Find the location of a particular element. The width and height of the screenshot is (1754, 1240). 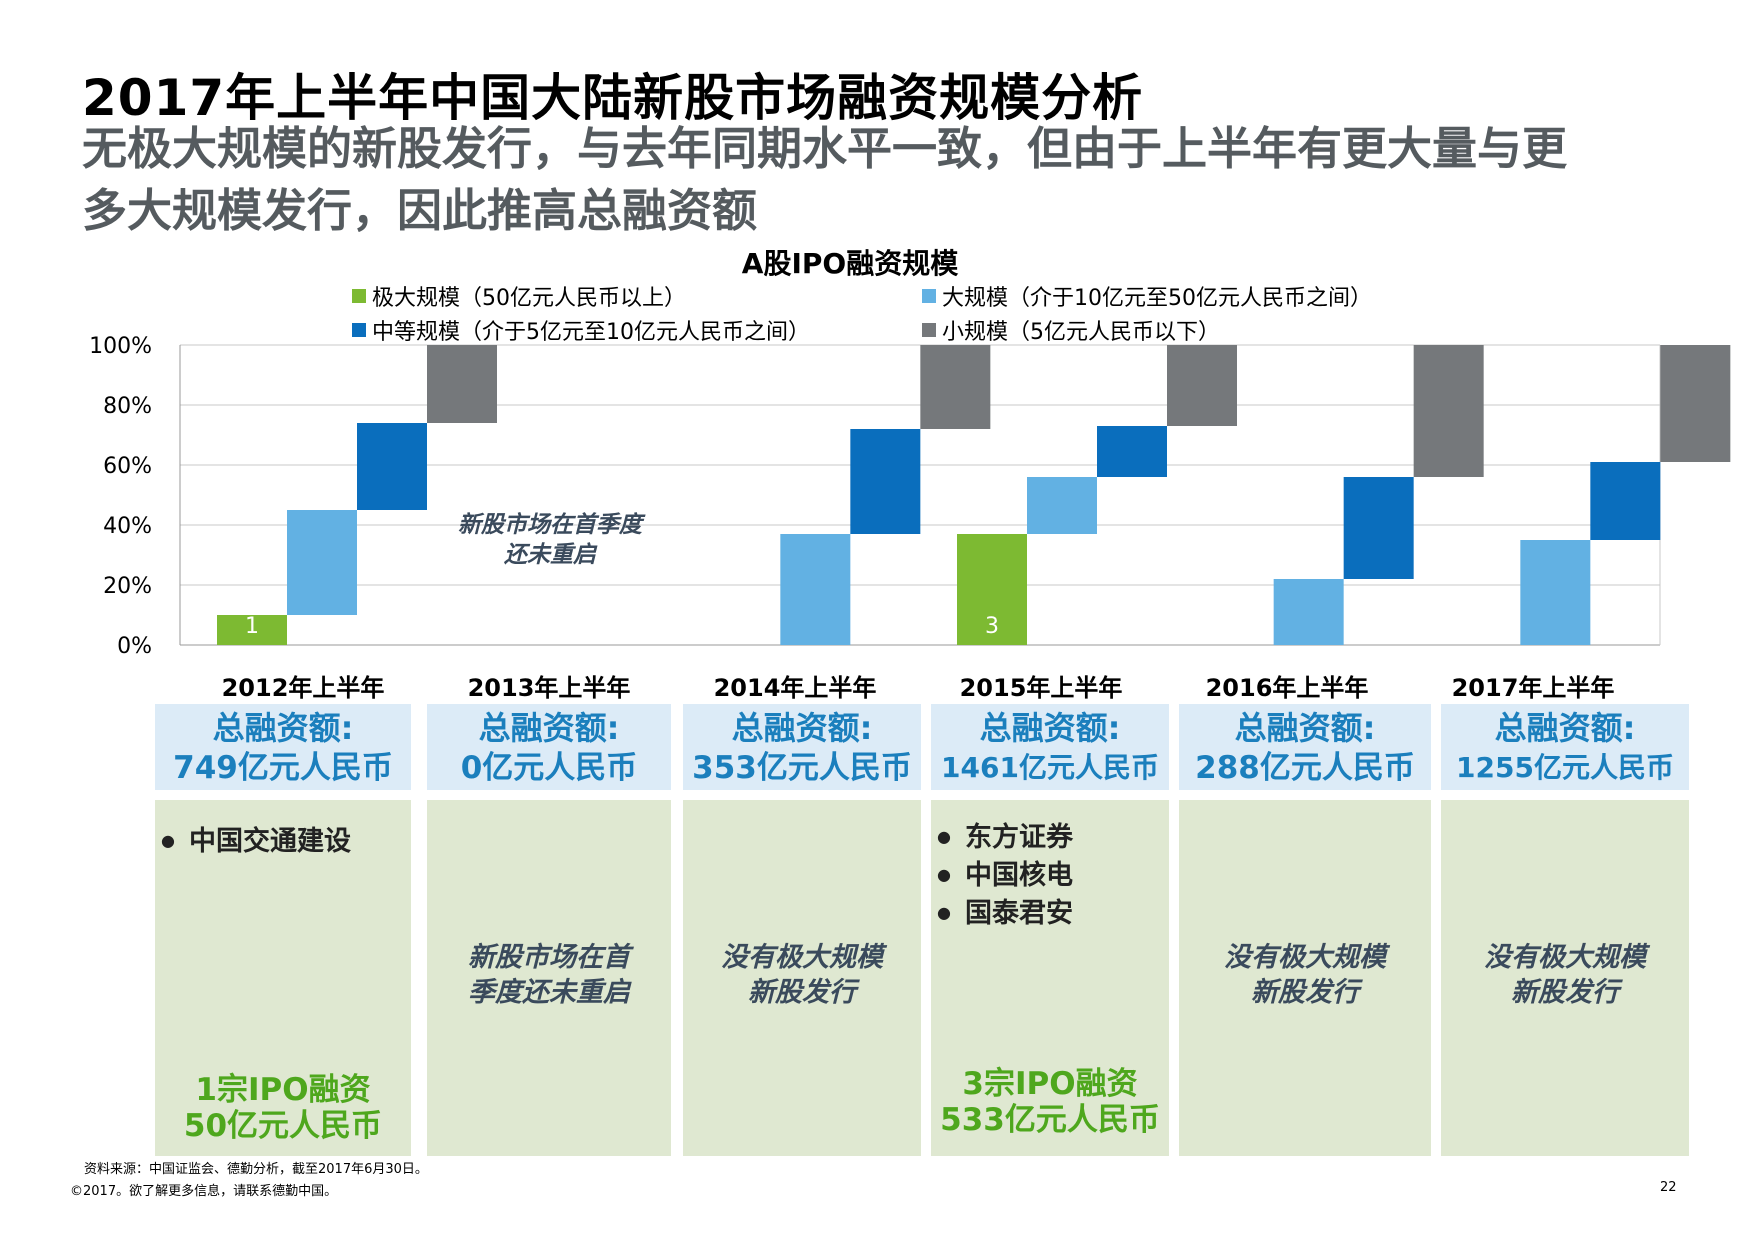

total-box-2014: 总融资额: 353亿元人民币 is located at coordinates (802, 747).